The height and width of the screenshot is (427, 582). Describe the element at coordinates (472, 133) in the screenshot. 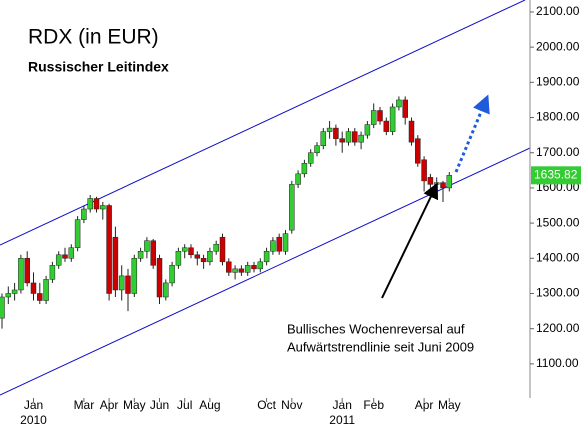

I see `forecast-arrow` at that location.